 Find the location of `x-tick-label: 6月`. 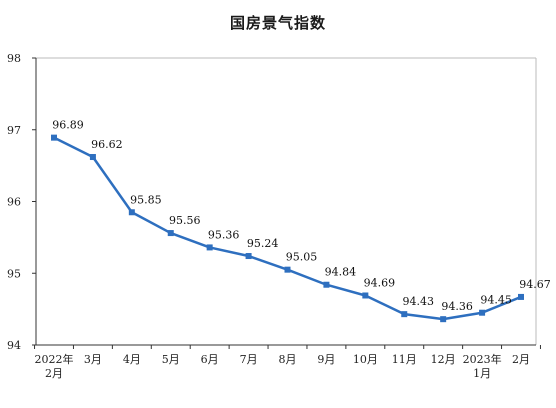

x-tick-label: 6月 is located at coordinates (210, 359).